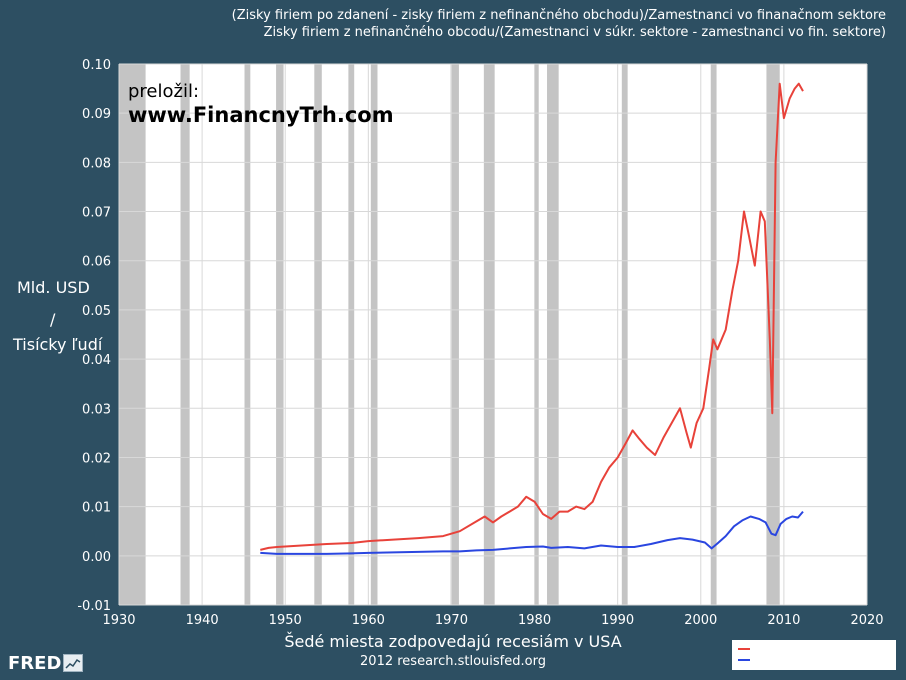 The image size is (906, 680). What do you see at coordinates (368, 620) in the screenshot?
I see `x-tick-label: 1960` at bounding box center [368, 620].